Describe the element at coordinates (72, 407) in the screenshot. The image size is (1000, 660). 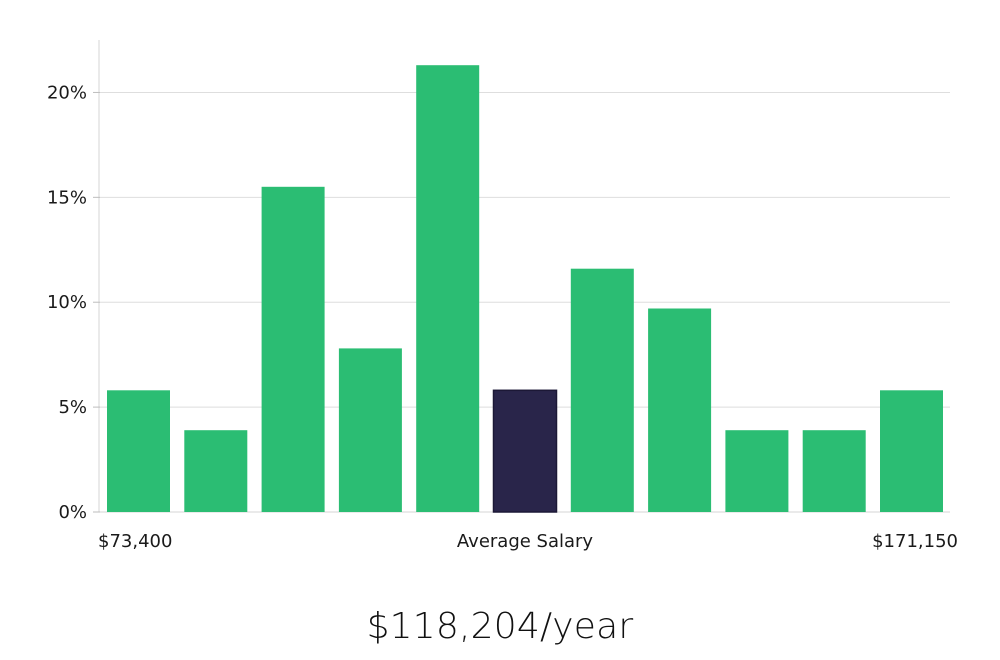
I see `y-tick-label: 5%` at that location.